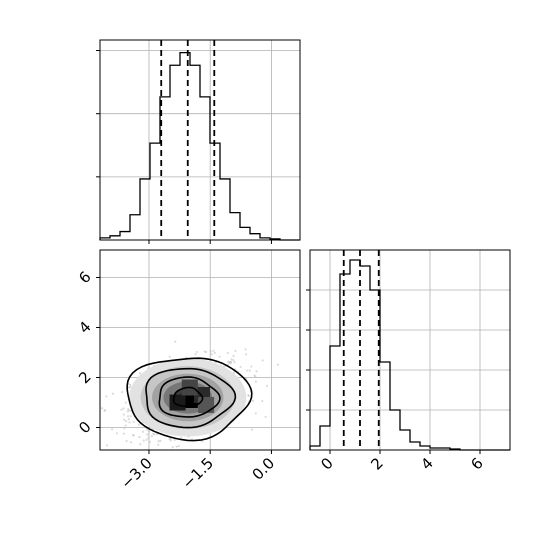 The height and width of the screenshot is (550, 550). Describe the element at coordinates (264, 469) in the screenshot. I see `x-tick-label: 0.0` at that location.